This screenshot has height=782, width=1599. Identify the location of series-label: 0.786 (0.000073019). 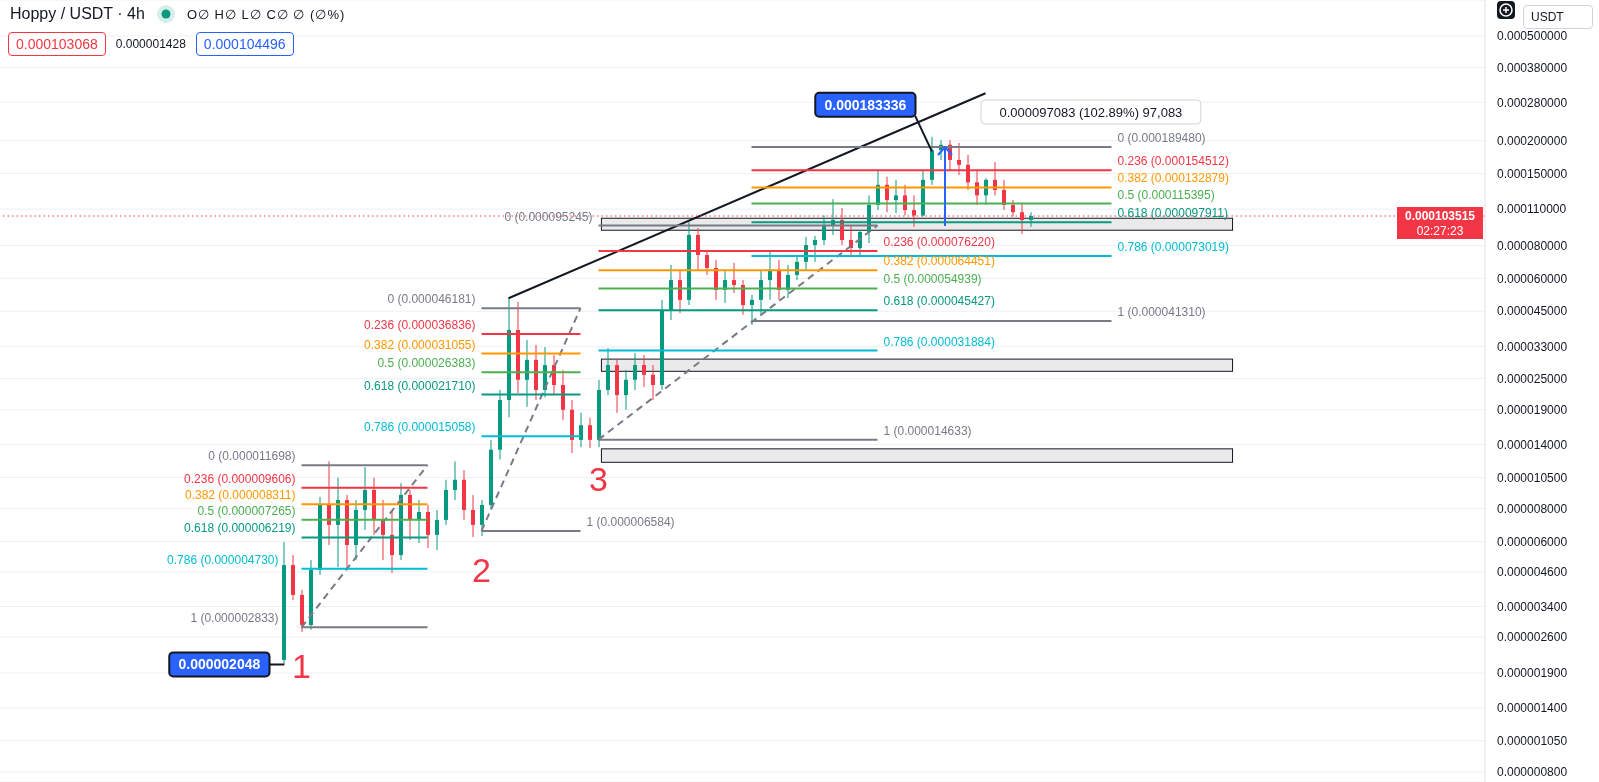
(1173, 246).